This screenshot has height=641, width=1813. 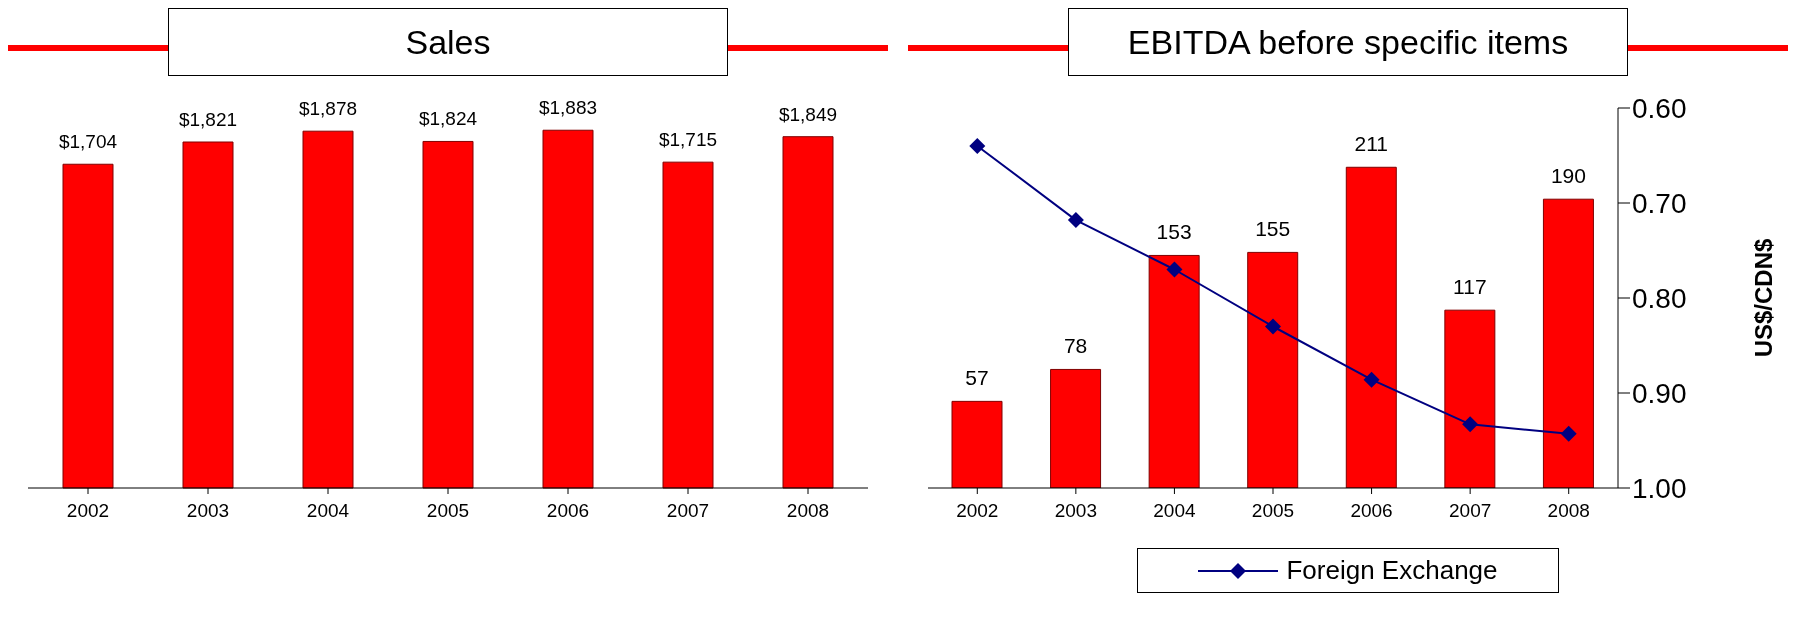 I want to click on data-label: 155, so click(x=1273, y=229).